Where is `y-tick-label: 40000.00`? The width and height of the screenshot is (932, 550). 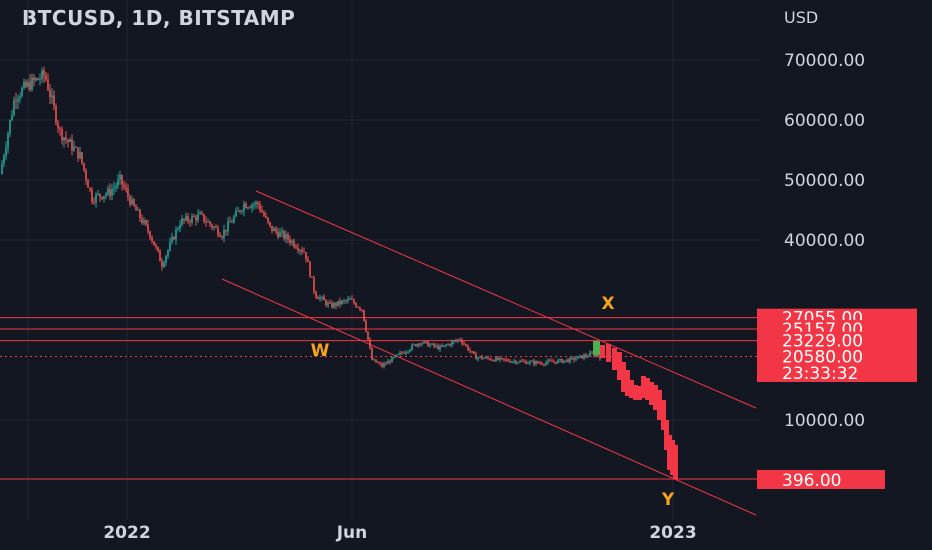 y-tick-label: 40000.00 is located at coordinates (824, 241).